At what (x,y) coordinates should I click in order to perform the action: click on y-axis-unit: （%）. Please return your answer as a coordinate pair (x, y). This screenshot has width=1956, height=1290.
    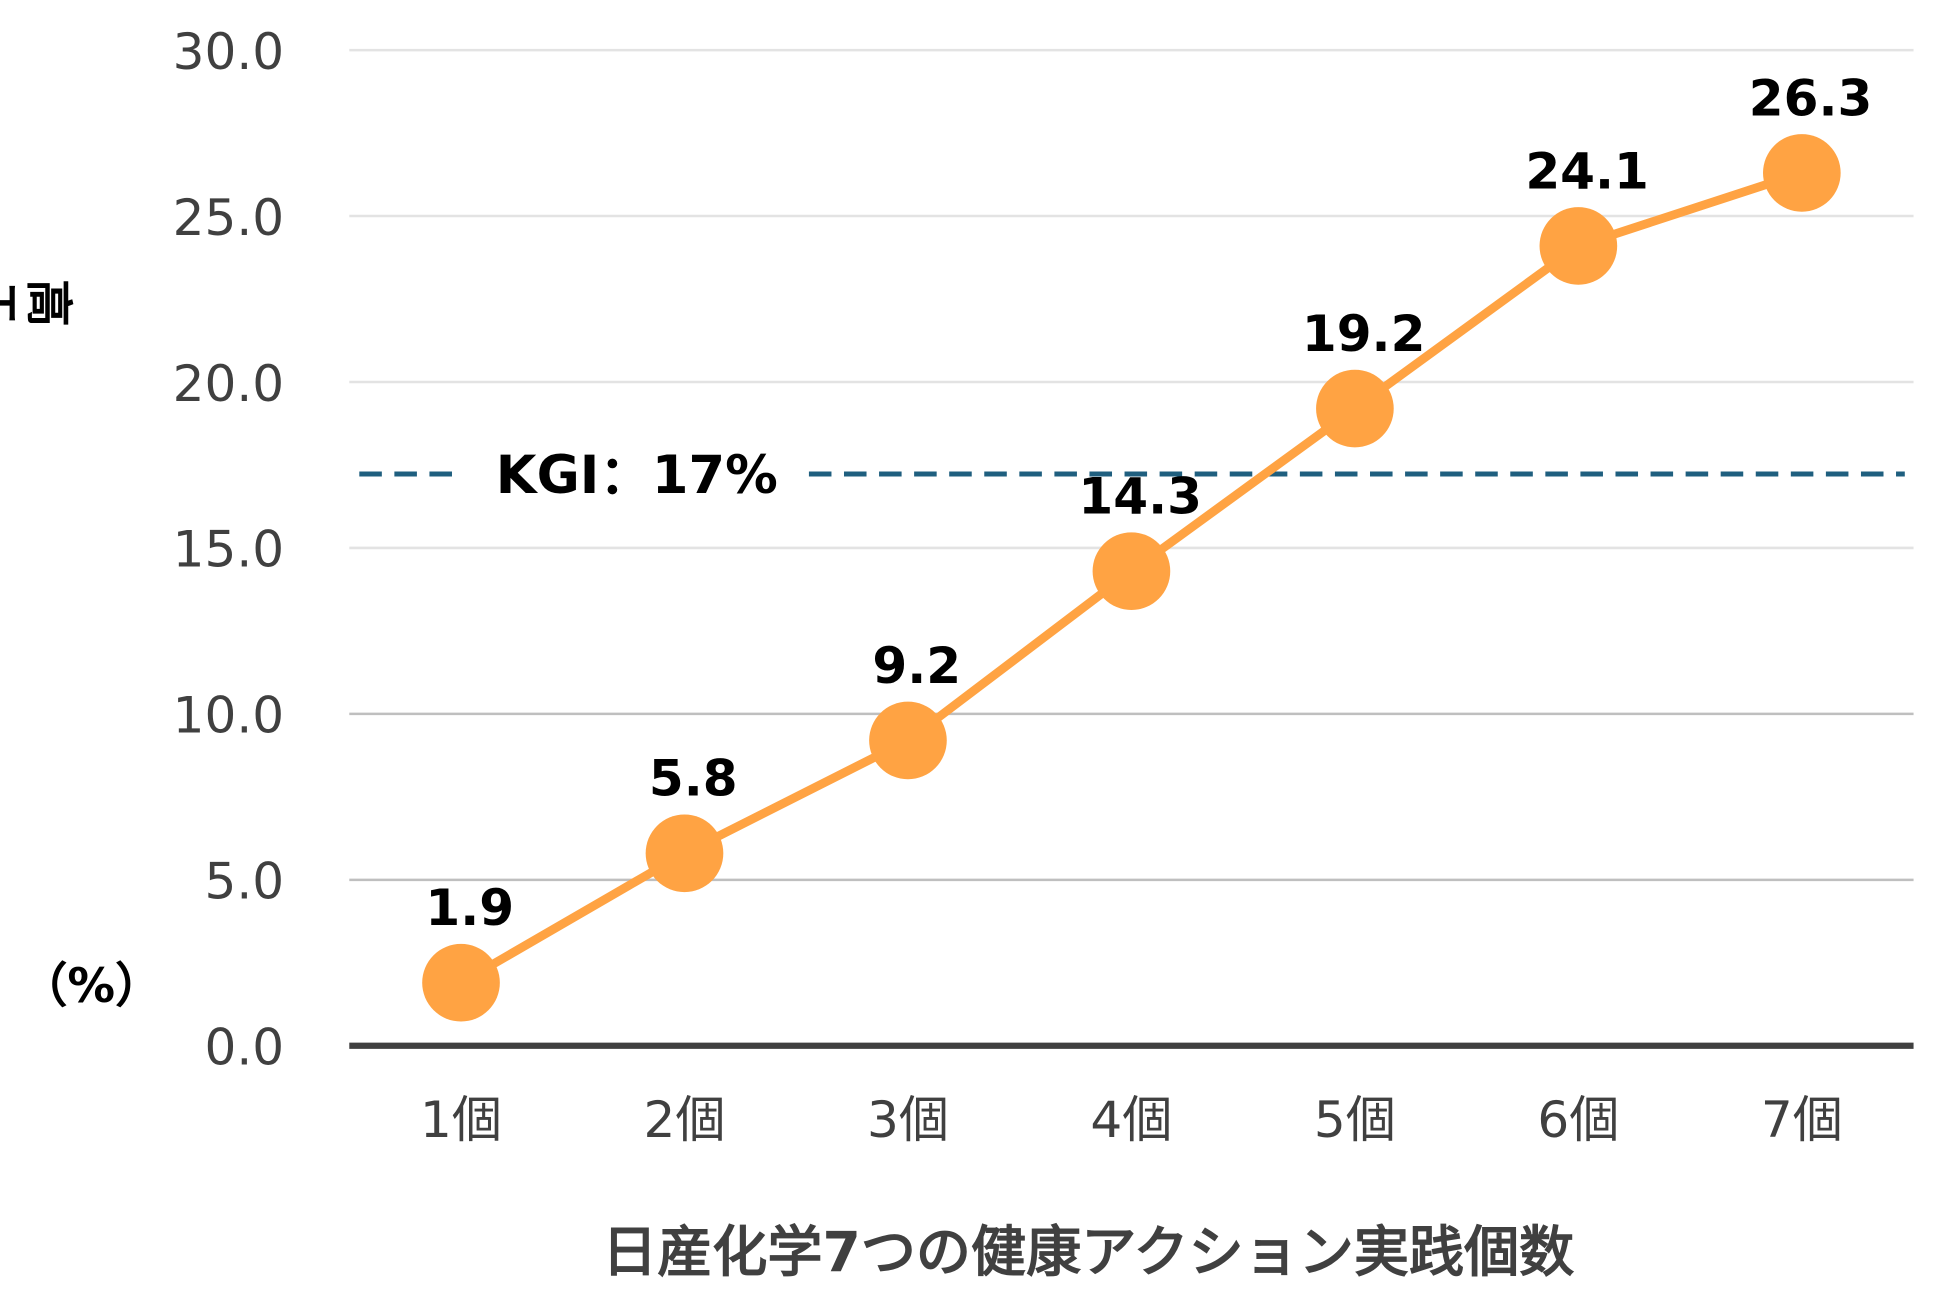
    Looking at the image, I should click on (91, 986).